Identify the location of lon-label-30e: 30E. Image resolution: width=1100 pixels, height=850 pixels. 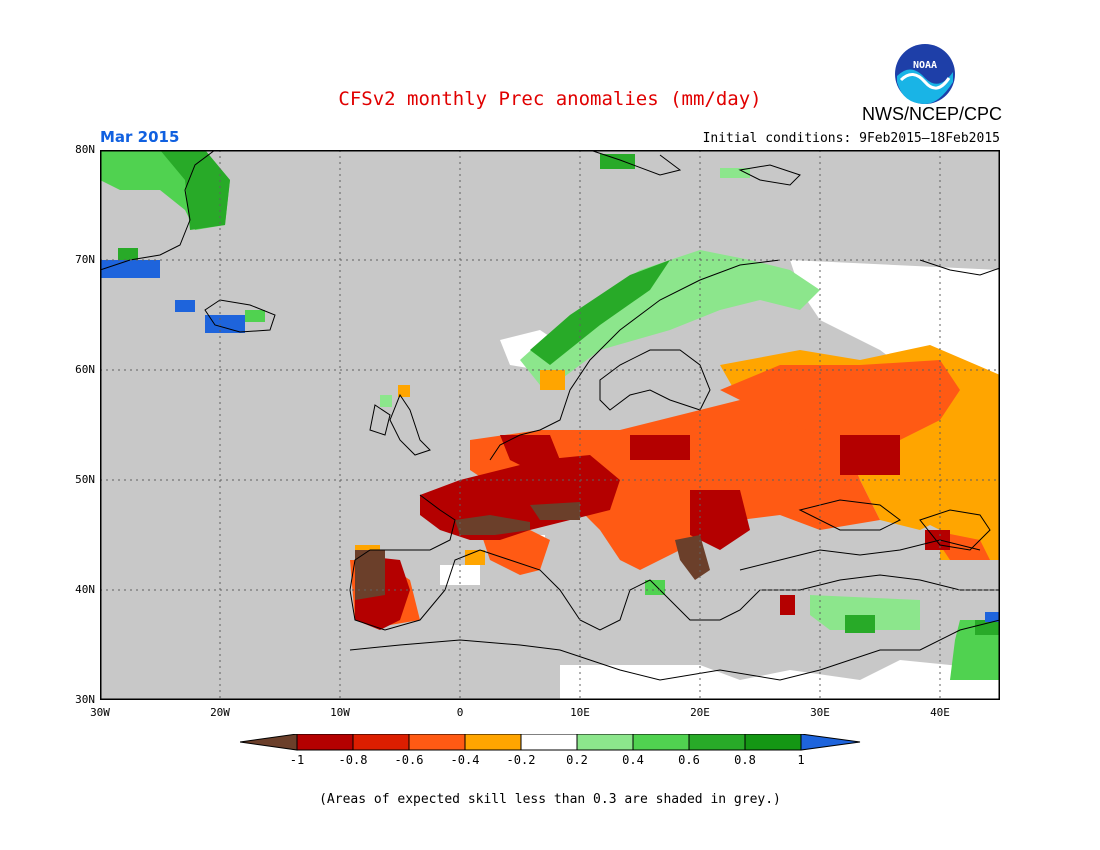
(820, 712).